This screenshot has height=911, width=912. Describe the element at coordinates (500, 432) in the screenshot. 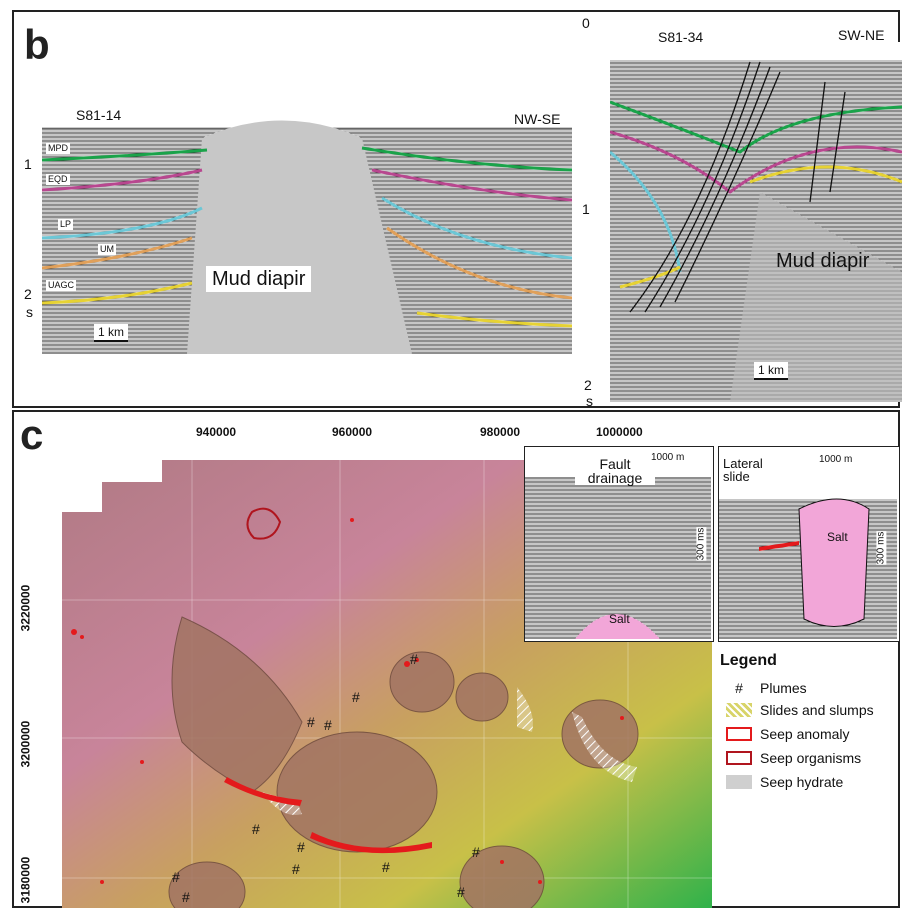

I see `x-tick-980000: 980000` at that location.